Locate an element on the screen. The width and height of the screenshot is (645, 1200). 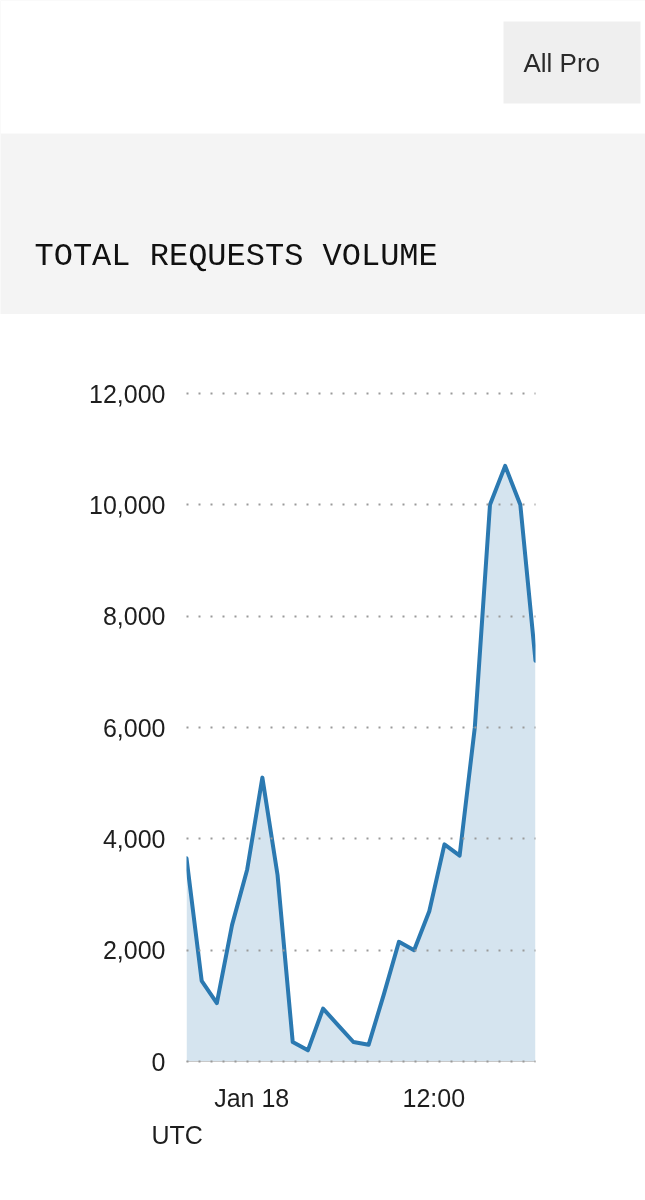
y-tick-label: 4,000 is located at coordinates (134, 838).